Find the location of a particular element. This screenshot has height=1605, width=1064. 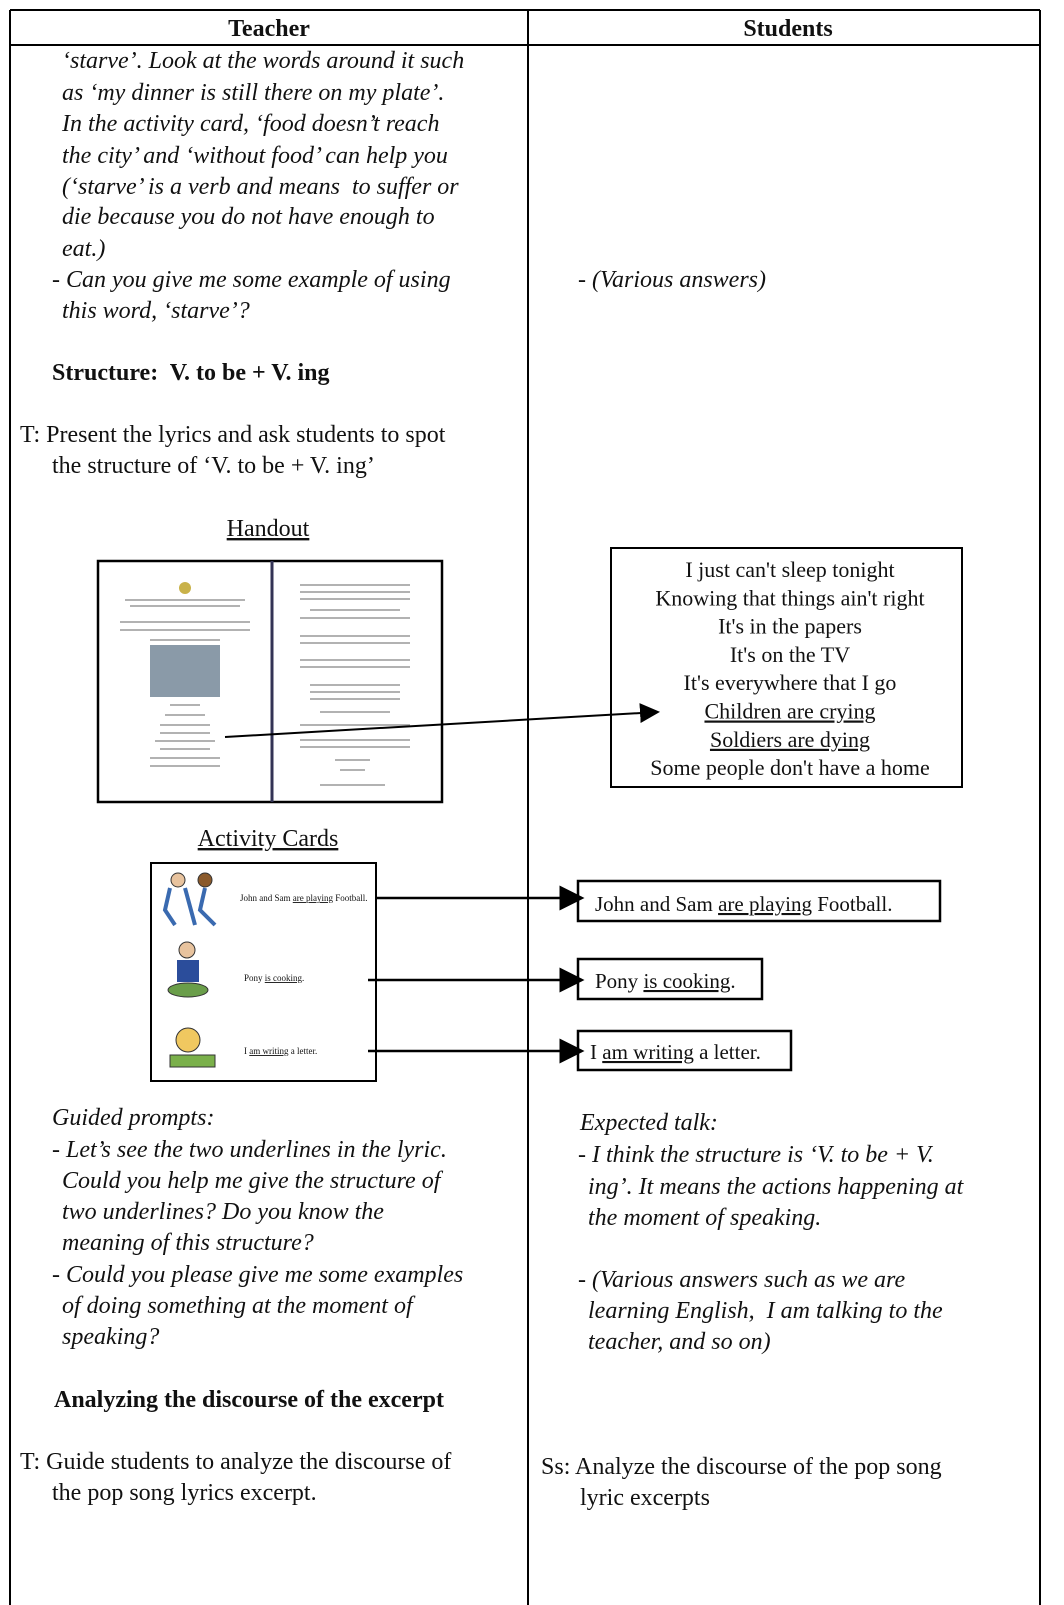

text-line: of doing something at the moment of is located at coordinates (239, 1306).